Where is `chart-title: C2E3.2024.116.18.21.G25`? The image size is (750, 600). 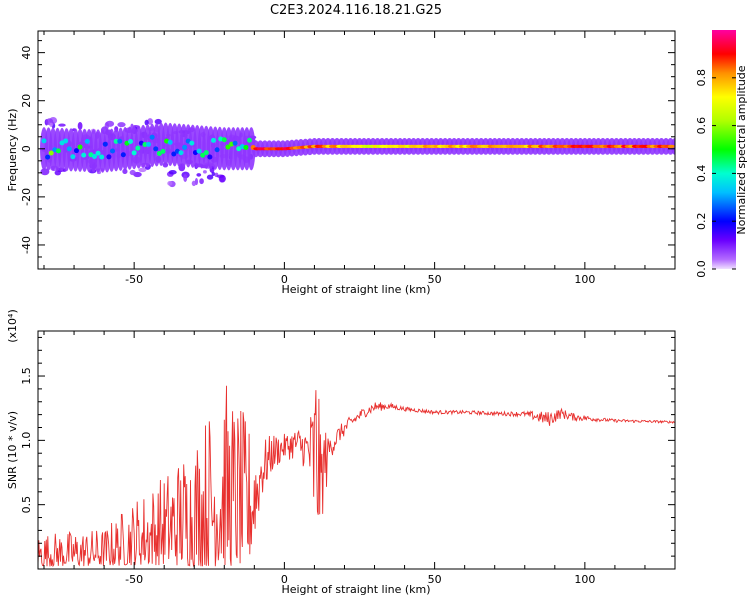
chart-title: C2E3.2024.116.18.21.G25 is located at coordinates (356, 10).